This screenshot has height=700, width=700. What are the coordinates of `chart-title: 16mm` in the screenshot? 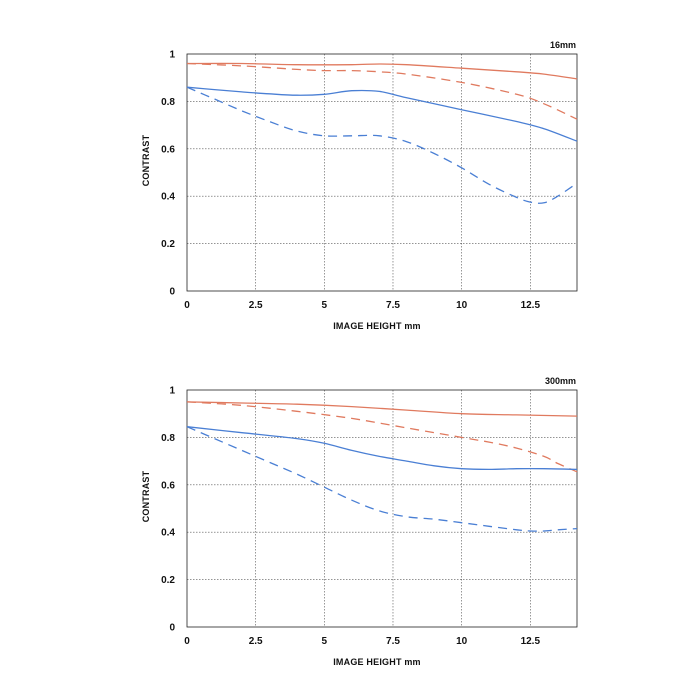 It's located at (563, 45).